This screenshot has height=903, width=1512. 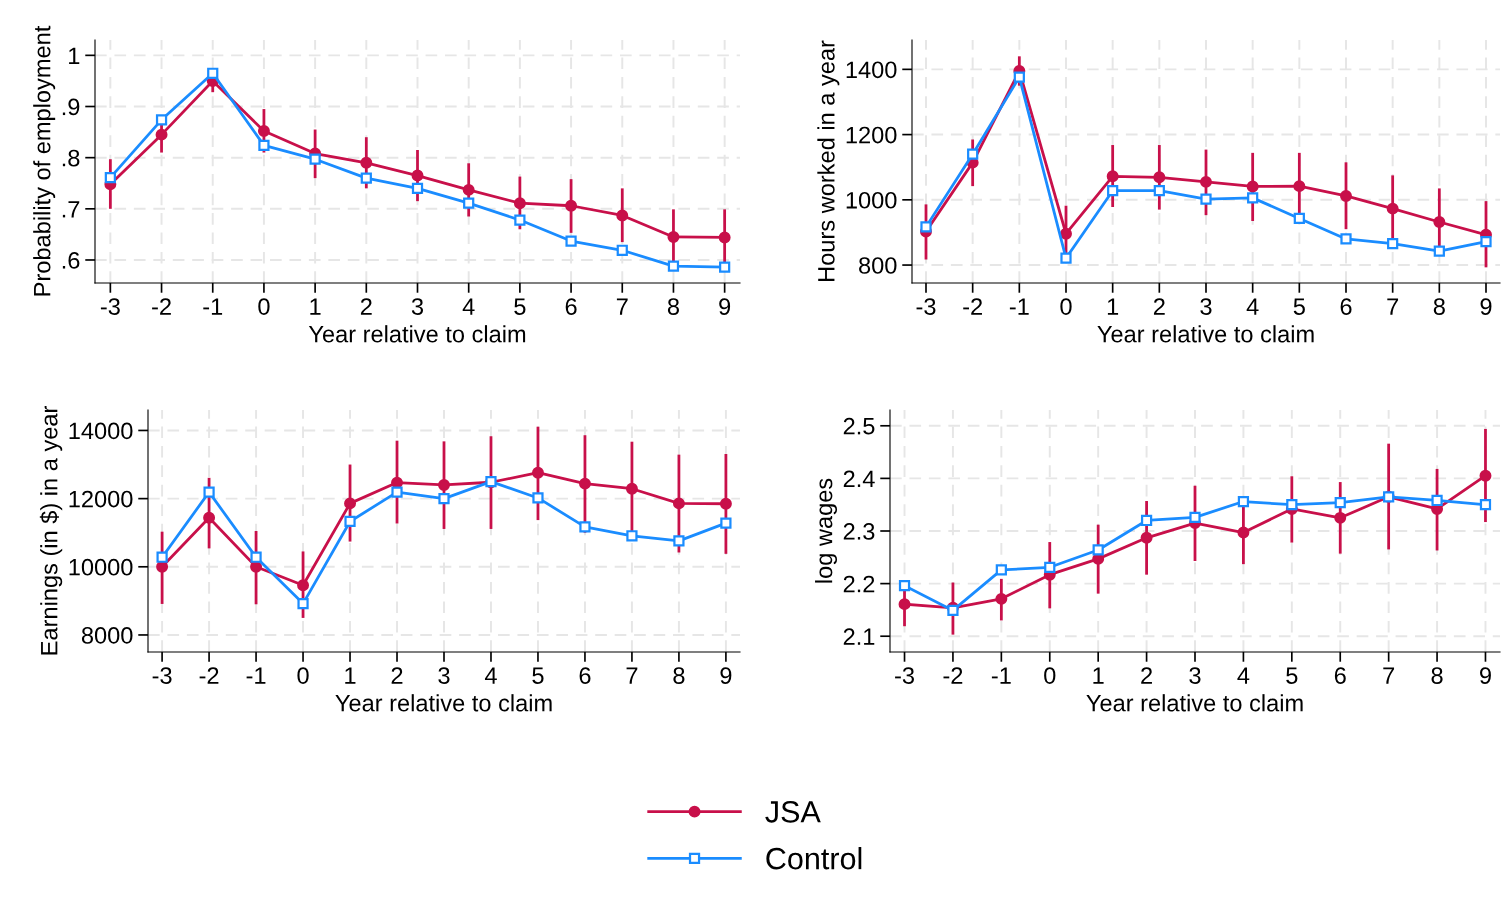 I want to click on y-axis-title: Hours worked in a year, so click(x=828, y=160).